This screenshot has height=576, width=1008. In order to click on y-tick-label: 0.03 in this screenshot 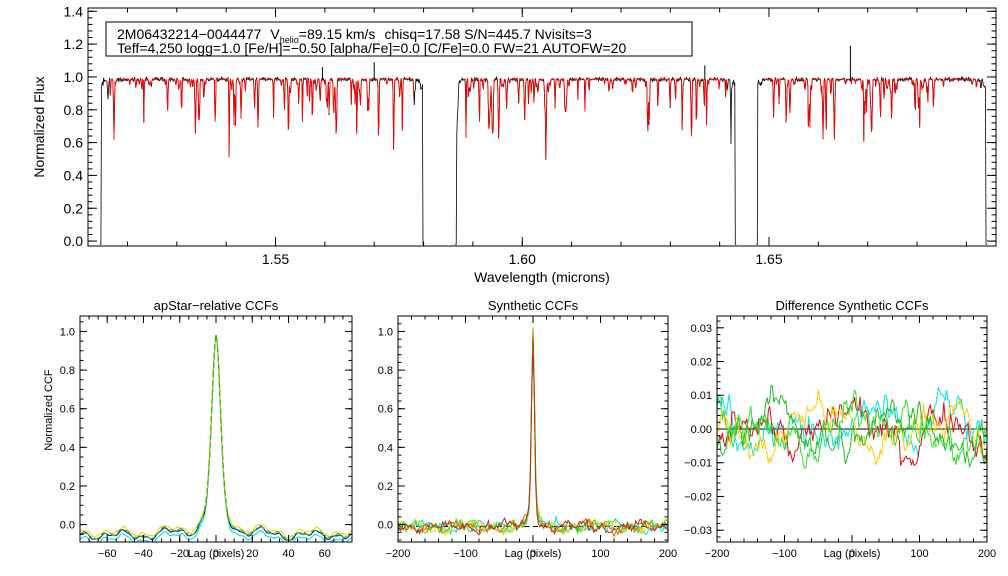, I will do `click(701, 329)`.